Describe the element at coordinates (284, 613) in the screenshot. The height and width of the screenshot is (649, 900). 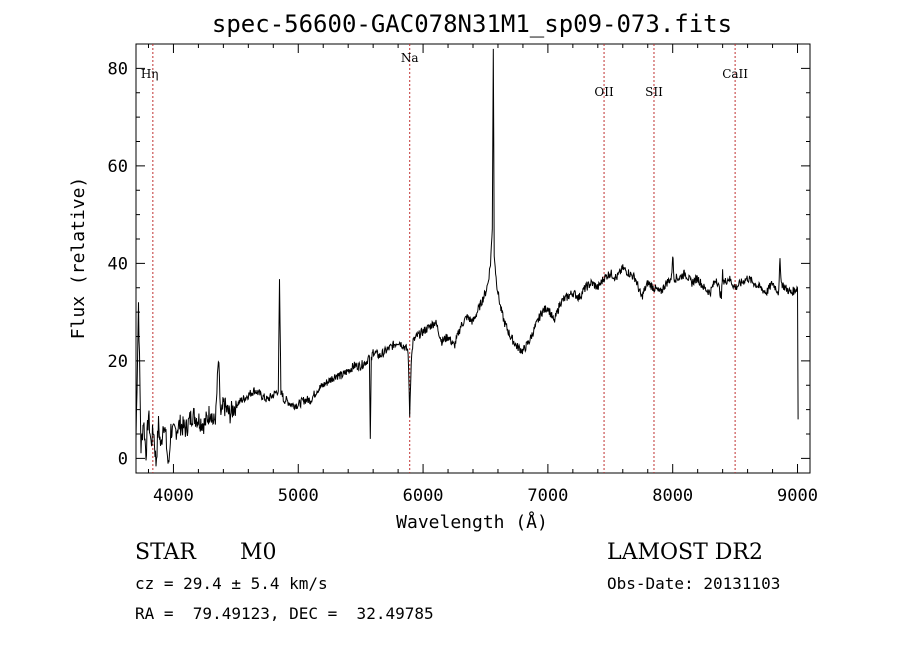
I see `coordinates: RA = 79.49123, DEC = 32.49785` at that location.